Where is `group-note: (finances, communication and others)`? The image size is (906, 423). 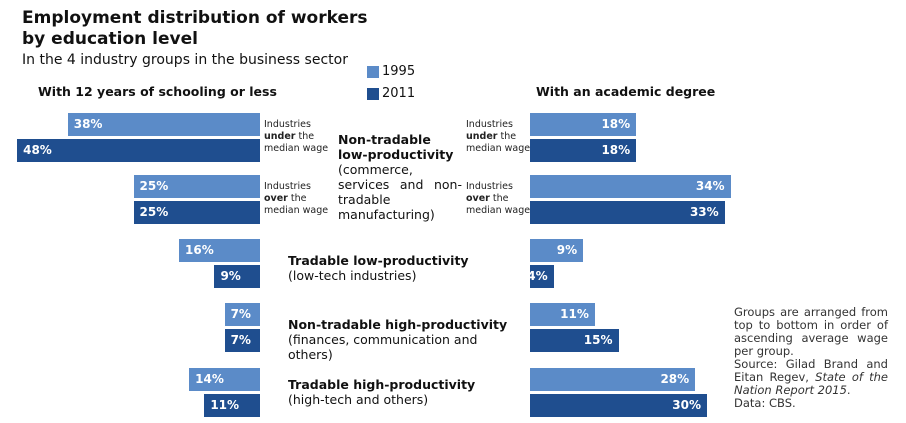 group-note: (finances, communication and others) is located at coordinates (383, 347).